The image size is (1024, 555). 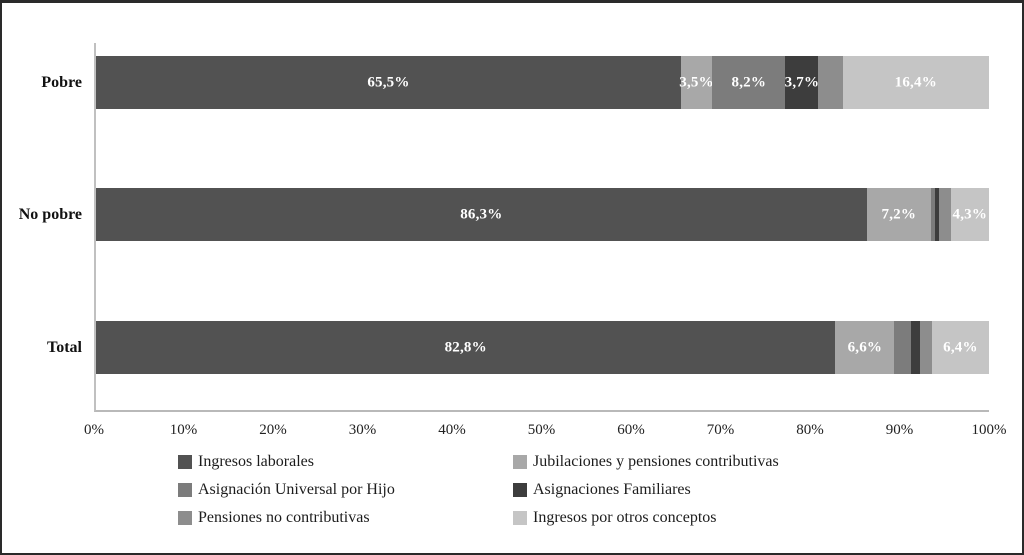 What do you see at coordinates (723, 489) in the screenshot?
I see `legend-item: Asignaciones Familiares` at bounding box center [723, 489].